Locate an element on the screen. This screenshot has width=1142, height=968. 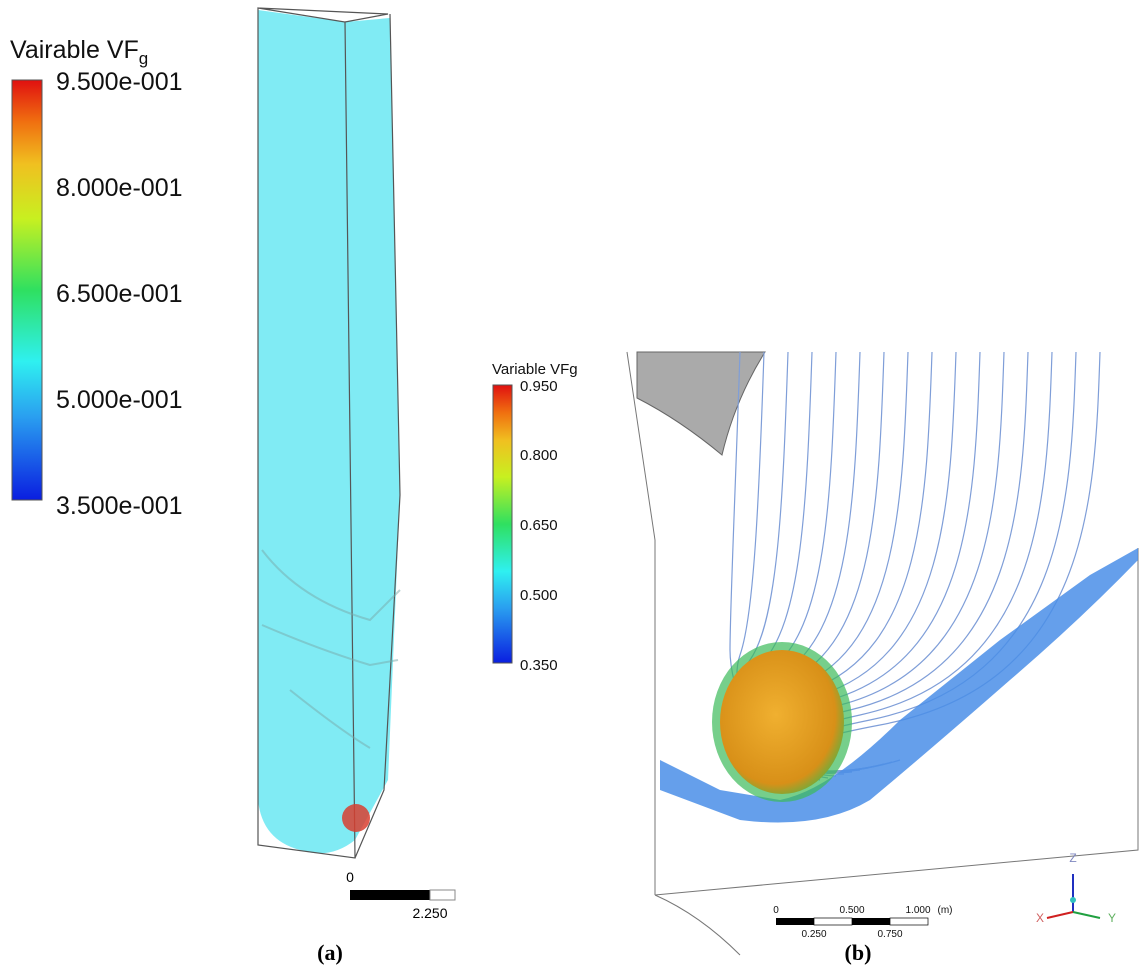
column-volume is located at coordinates (329, 432).